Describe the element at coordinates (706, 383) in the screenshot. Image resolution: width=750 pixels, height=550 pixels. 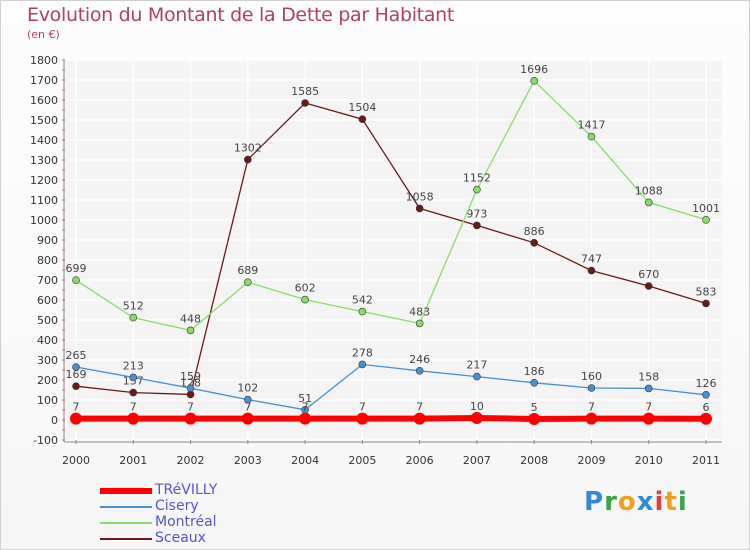
I see `data-label: 126` at that location.